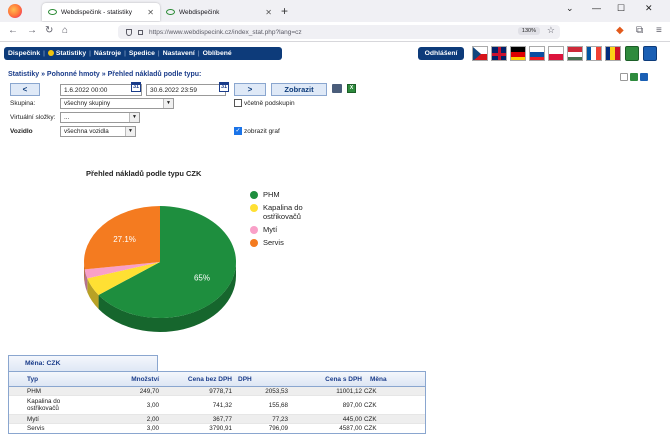 This screenshot has height=448, width=670. What do you see at coordinates (285, 11) in the screenshot?
I see `new-tab-icon: +` at bounding box center [285, 11].